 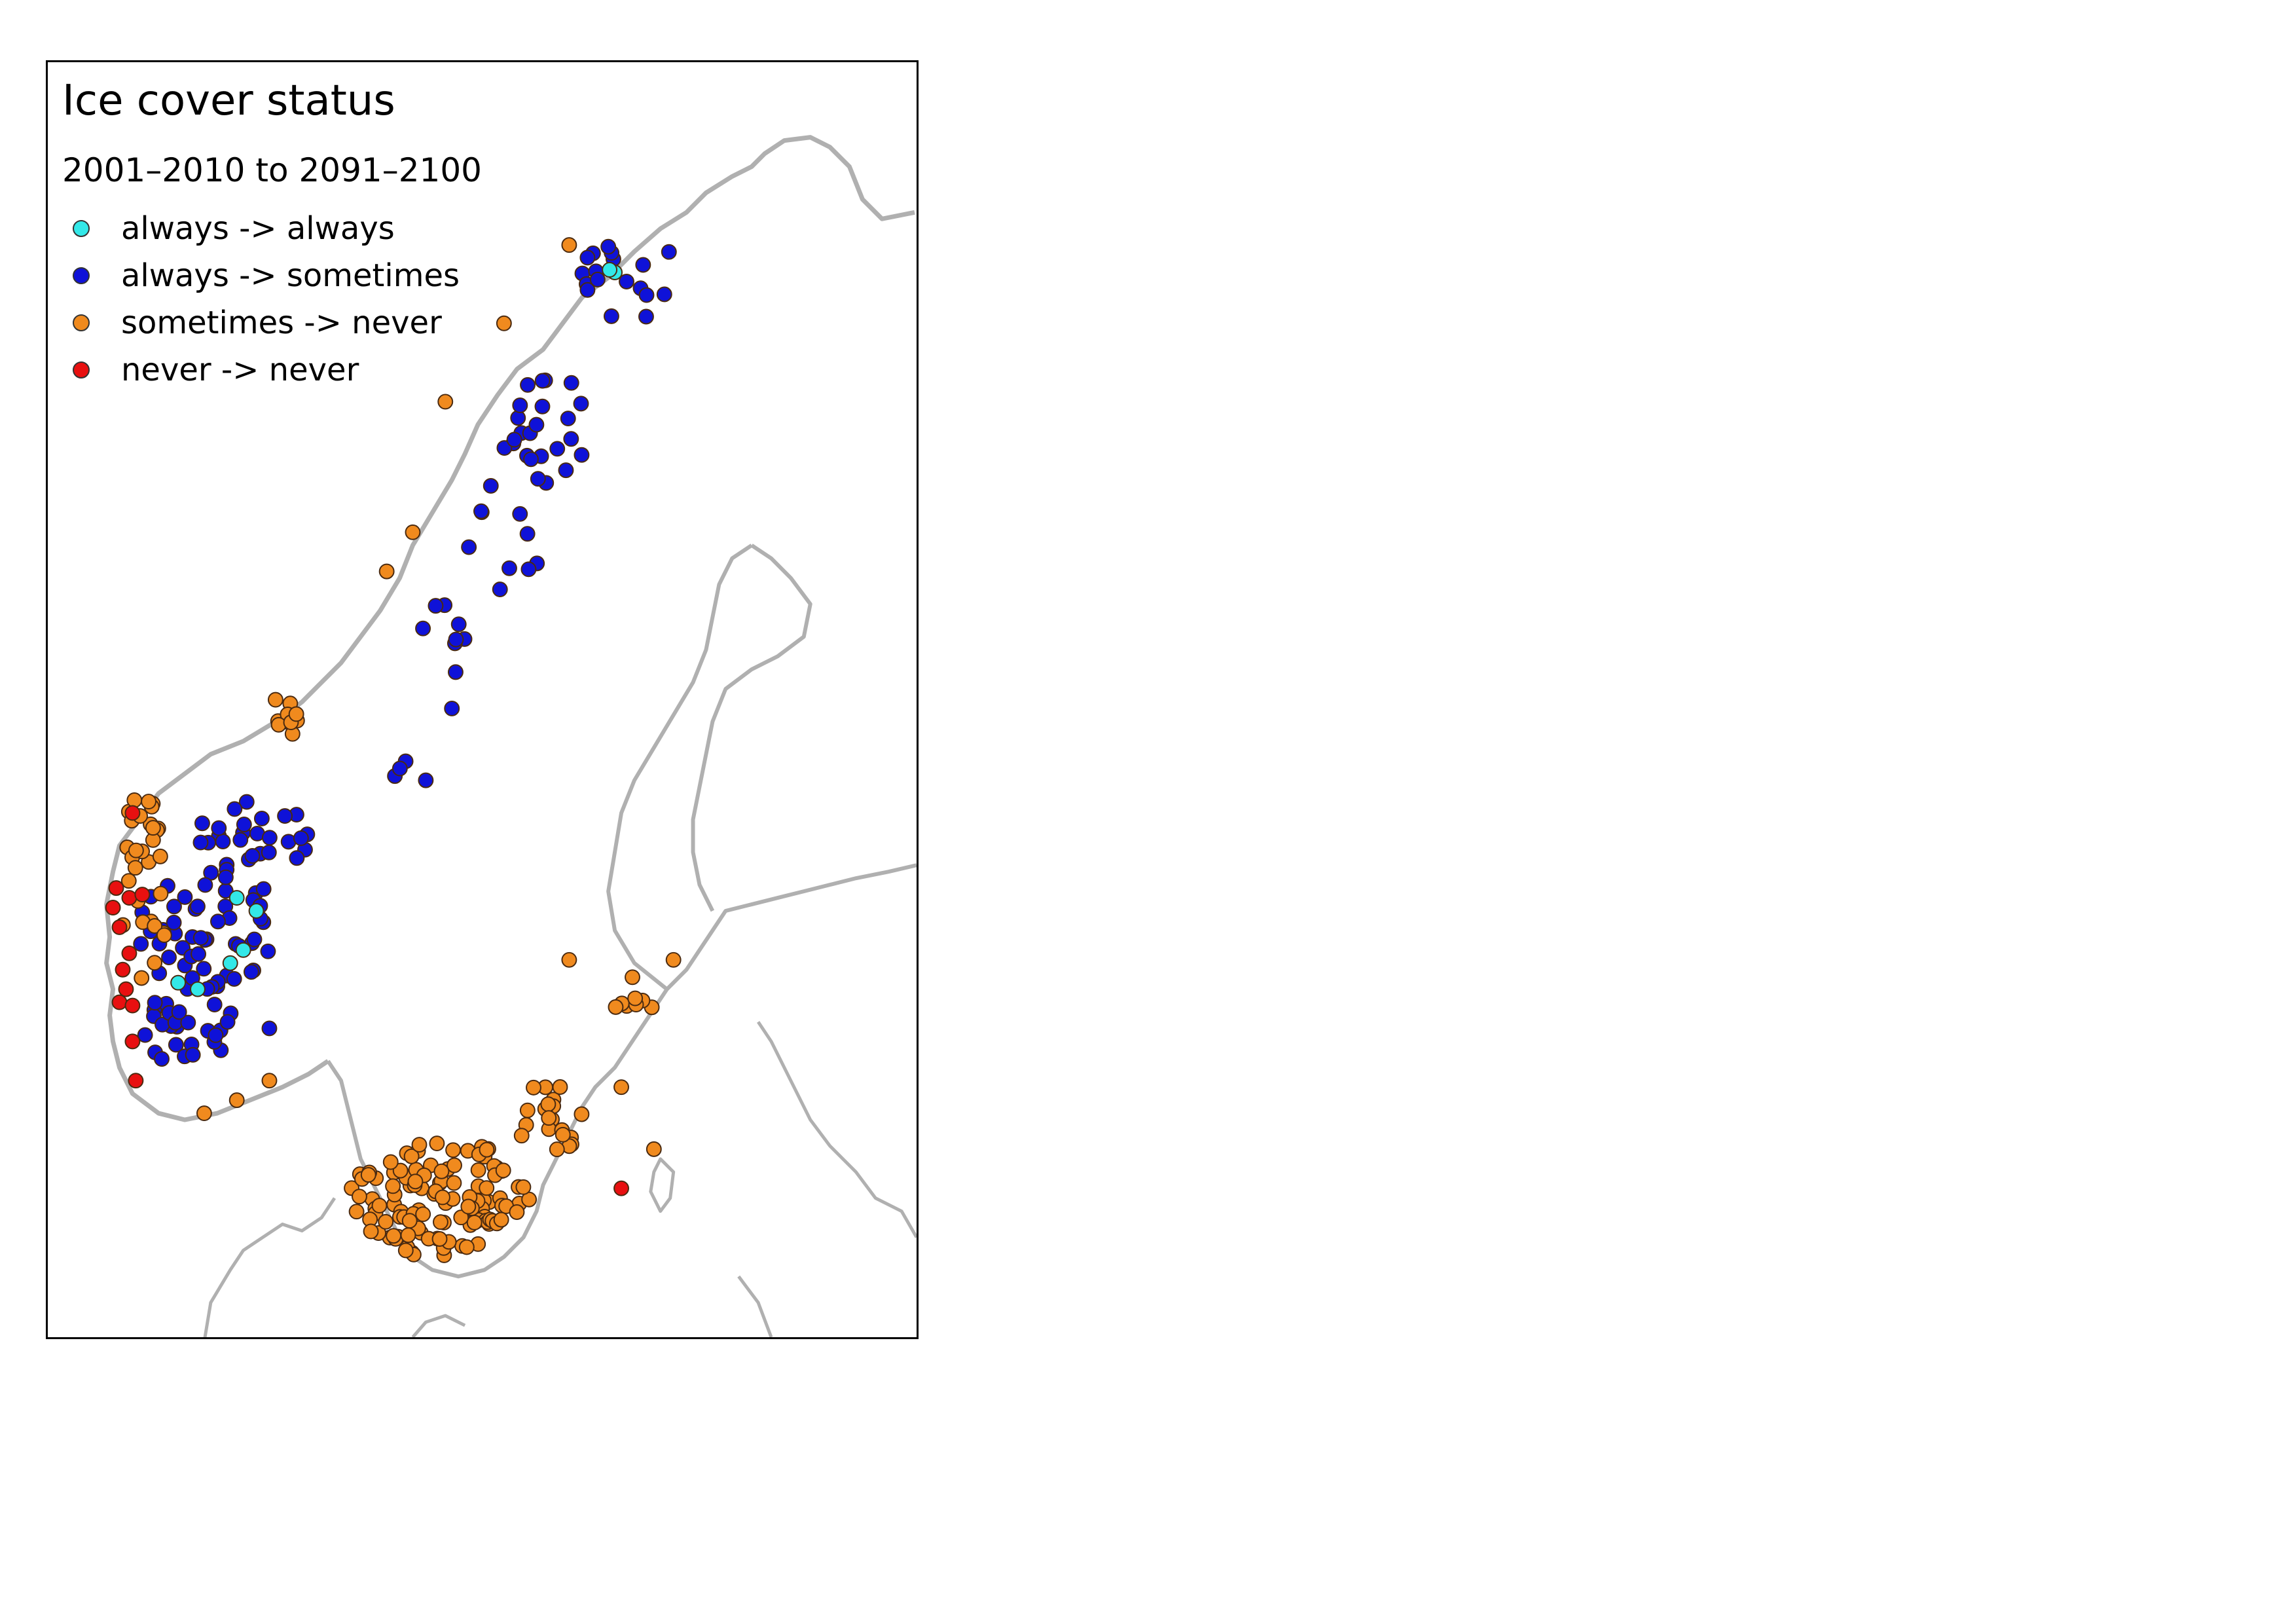 I want to click on legend-item-always-sometimes: always -> sometimes, so click(x=266, y=275).